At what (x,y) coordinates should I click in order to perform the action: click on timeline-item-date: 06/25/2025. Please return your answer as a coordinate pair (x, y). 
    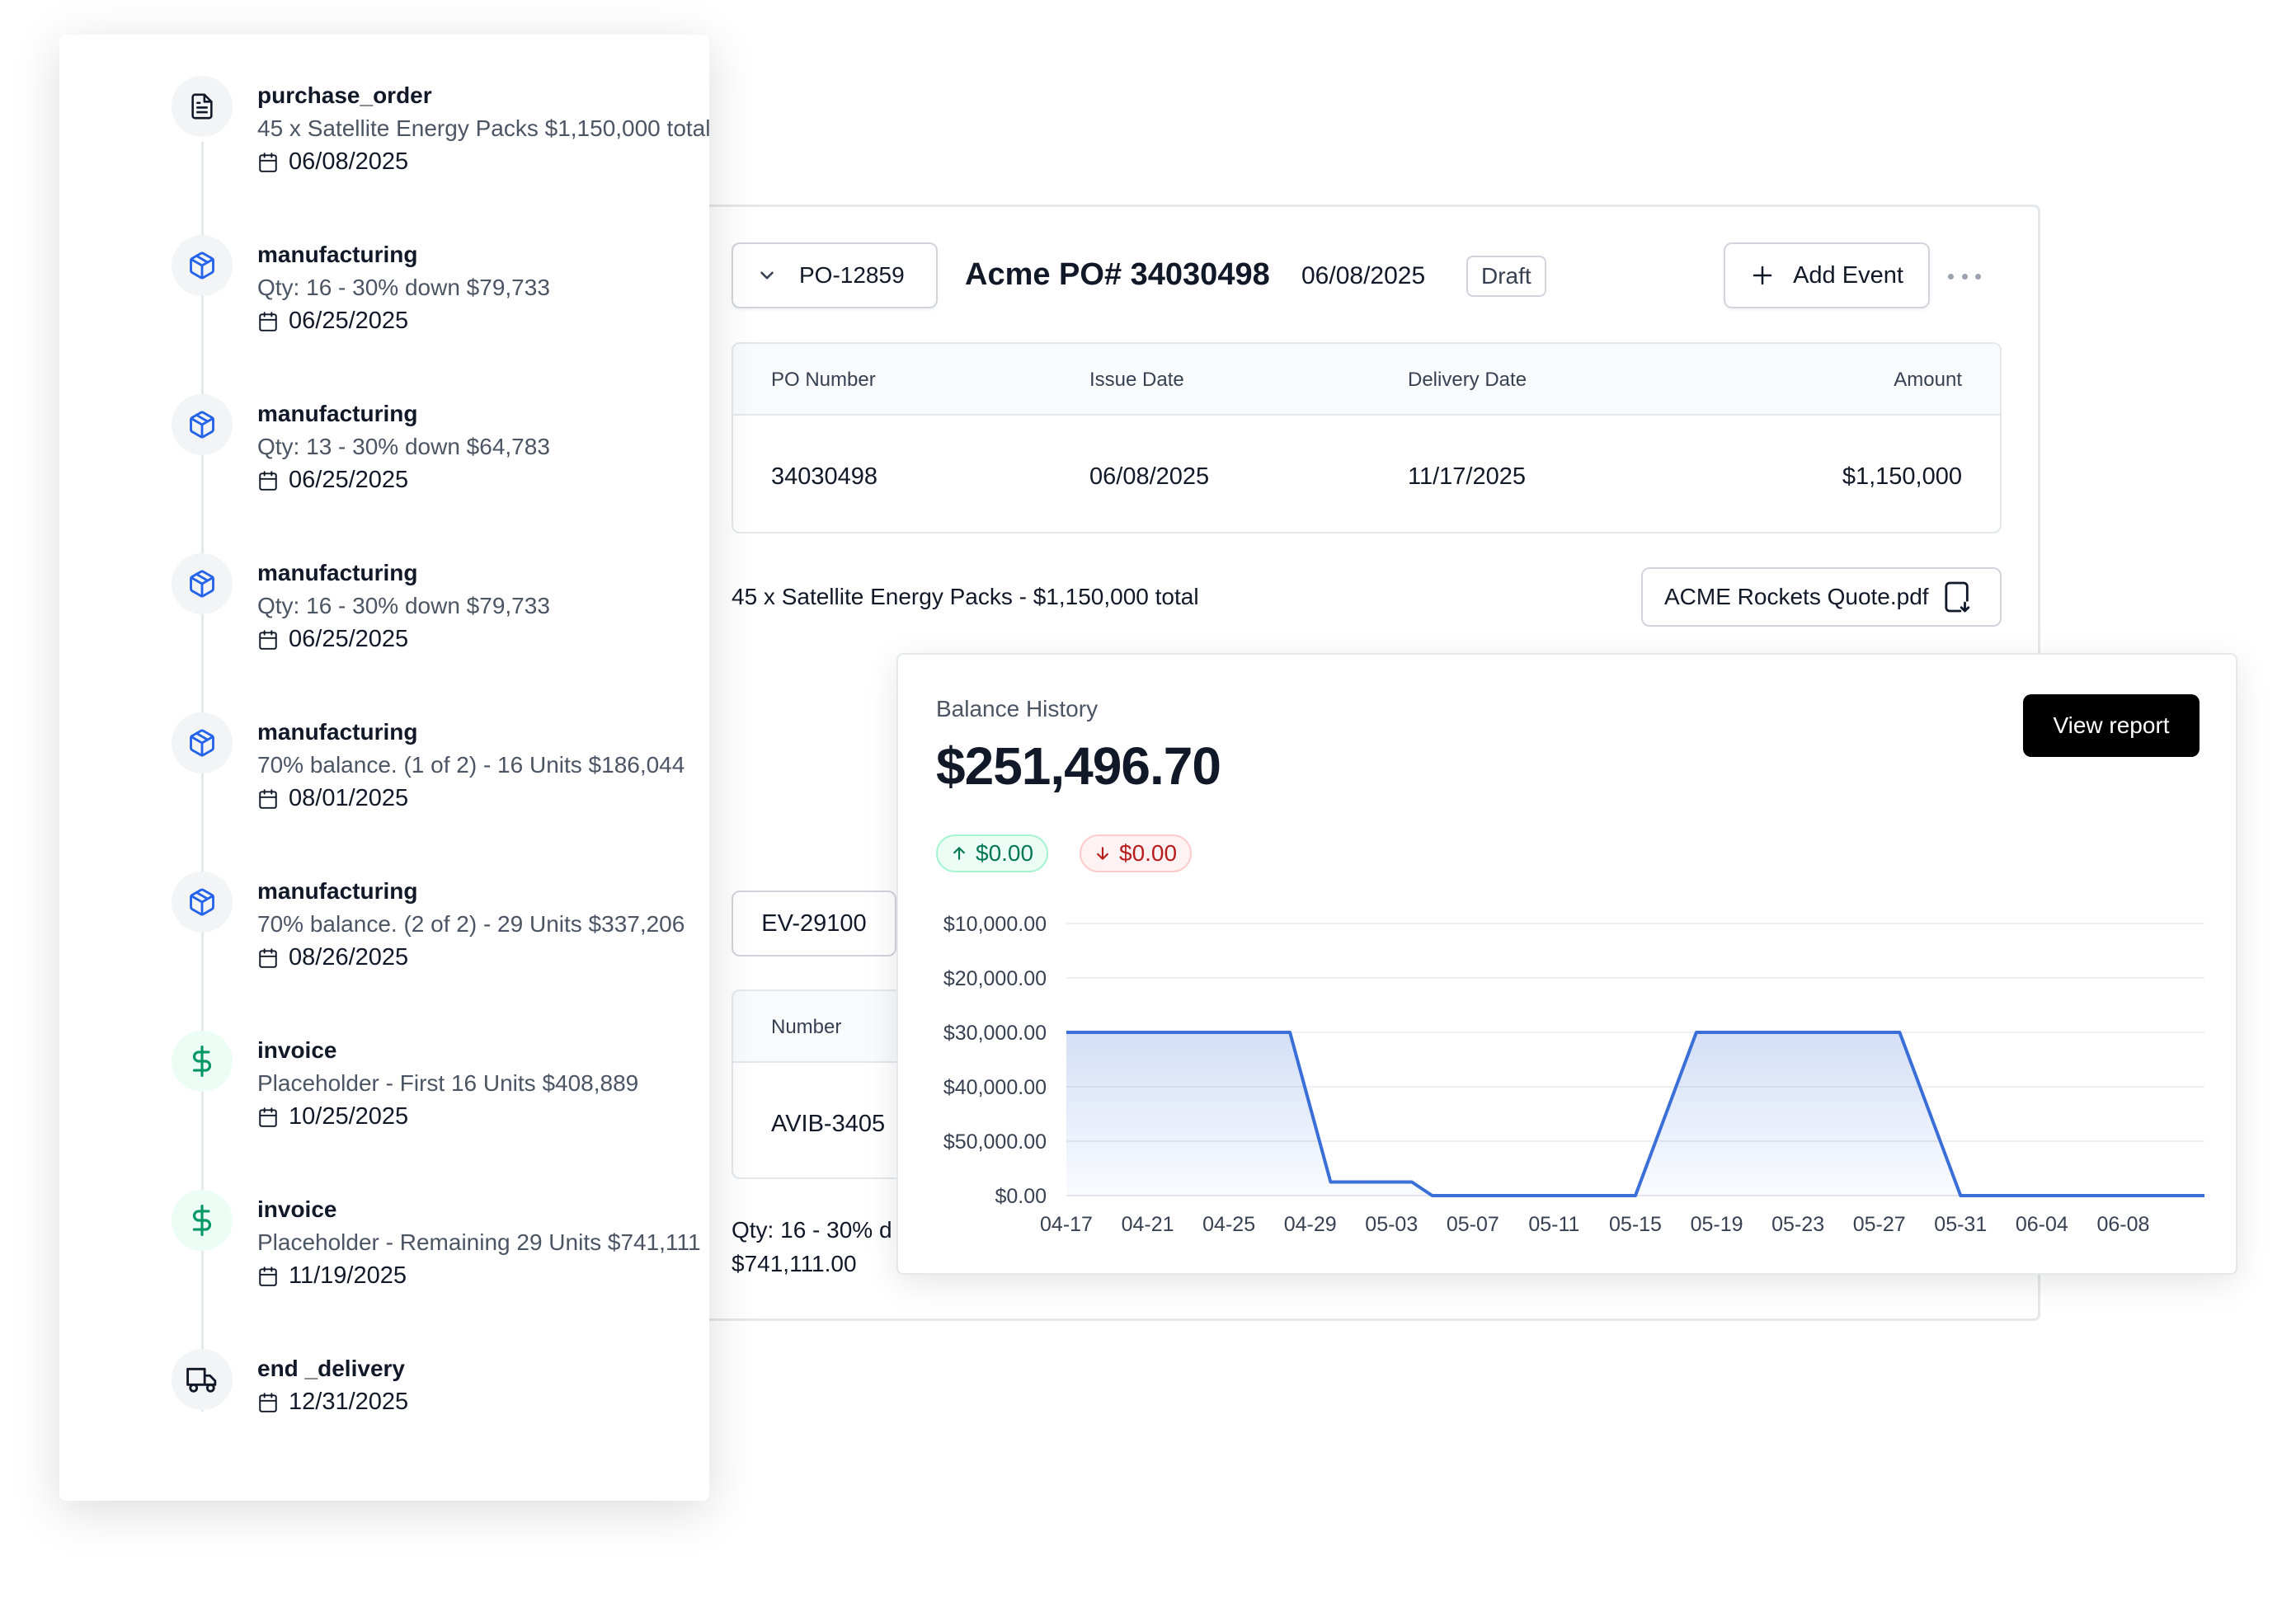
    Looking at the image, I should click on (332, 640).